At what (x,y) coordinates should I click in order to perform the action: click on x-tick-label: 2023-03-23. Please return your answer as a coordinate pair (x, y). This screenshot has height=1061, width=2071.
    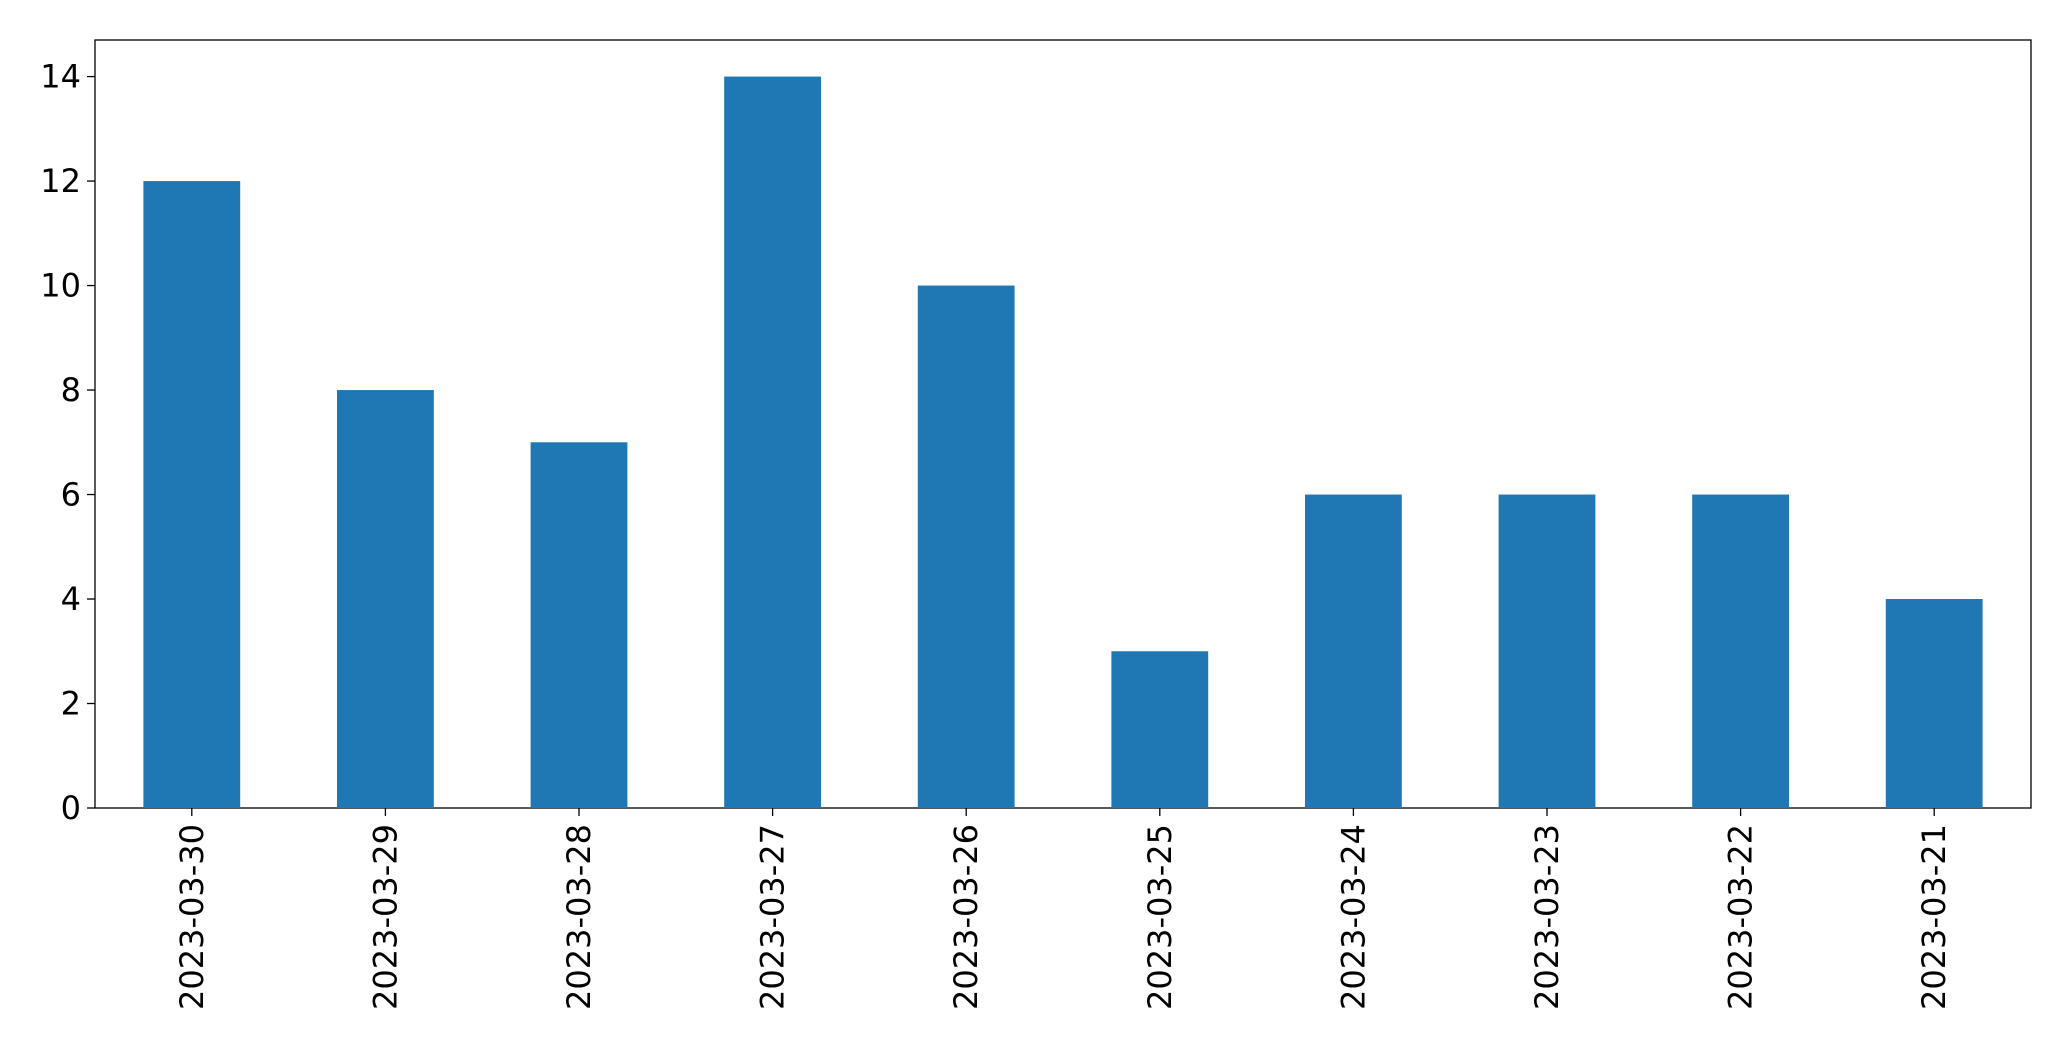
    Looking at the image, I should click on (1547, 917).